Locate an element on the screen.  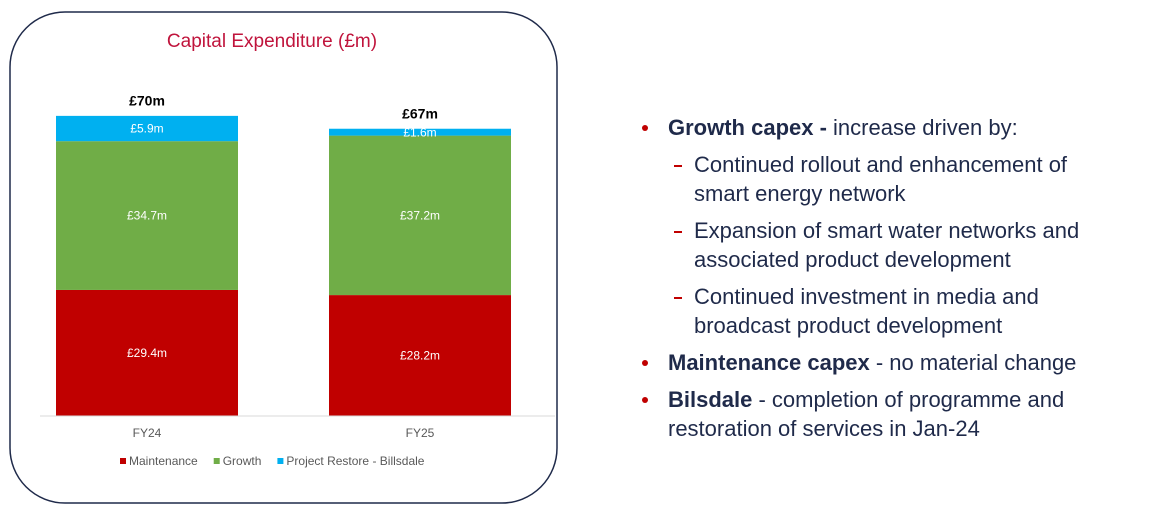
value-label: £5.9m is located at coordinates (146, 129).